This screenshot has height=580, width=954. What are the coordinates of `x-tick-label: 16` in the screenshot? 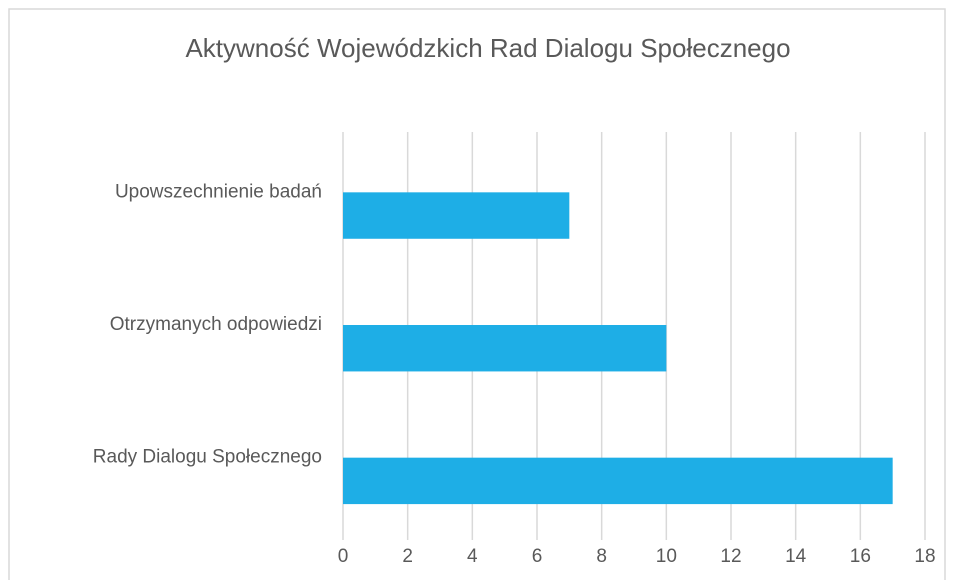 It's located at (860, 556).